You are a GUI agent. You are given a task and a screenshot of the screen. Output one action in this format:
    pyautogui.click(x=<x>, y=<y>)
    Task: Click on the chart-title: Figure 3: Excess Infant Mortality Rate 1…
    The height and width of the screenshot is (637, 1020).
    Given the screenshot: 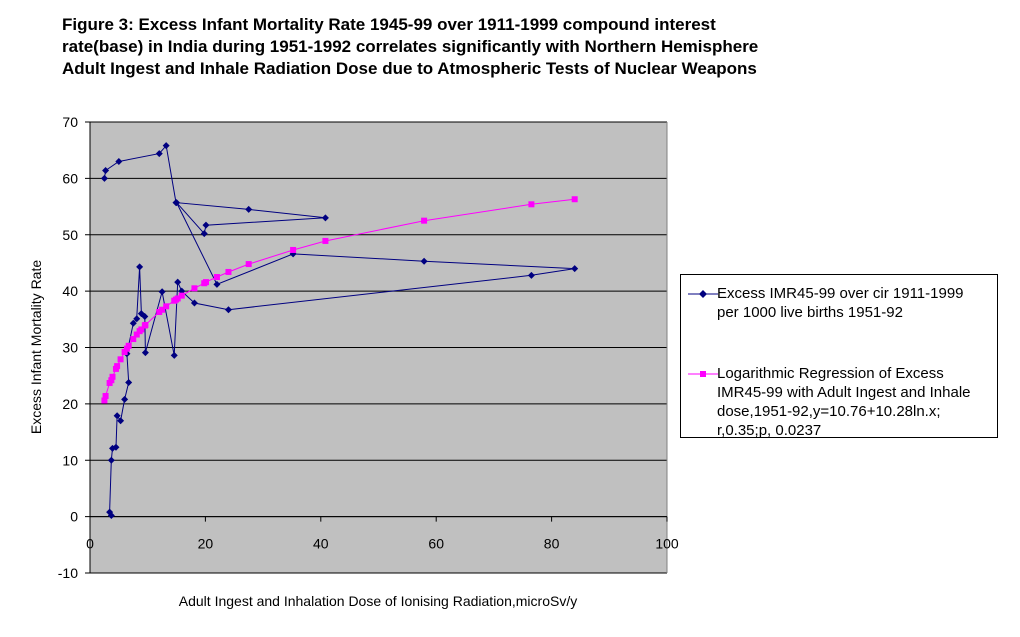 What is the action you would take?
    pyautogui.click(x=472, y=47)
    